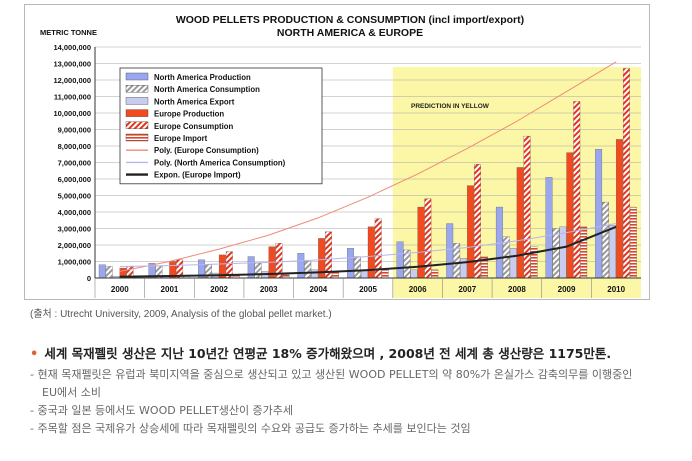 The image size is (692, 461). I want to click on y-tick-label: 13,000,000, so click(72, 64).